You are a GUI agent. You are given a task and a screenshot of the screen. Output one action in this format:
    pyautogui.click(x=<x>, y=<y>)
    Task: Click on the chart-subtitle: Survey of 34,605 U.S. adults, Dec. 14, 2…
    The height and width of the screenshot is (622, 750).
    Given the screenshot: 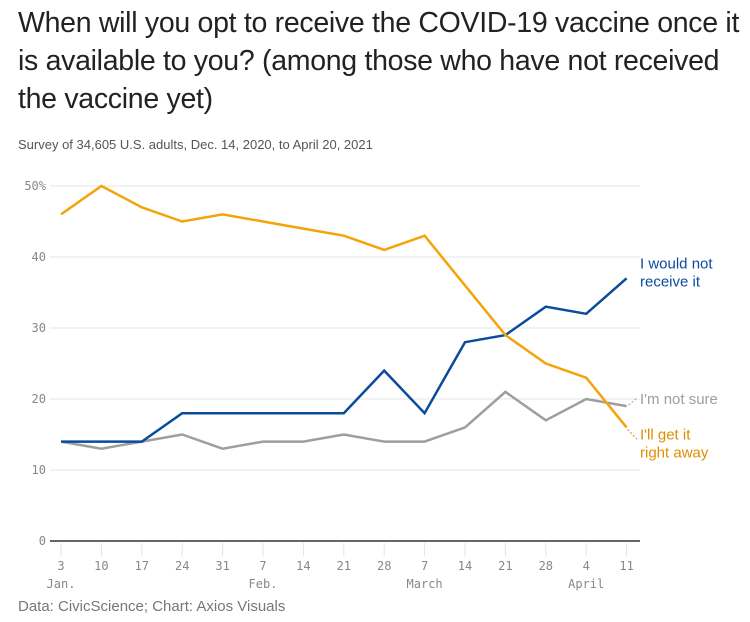 What is the action you would take?
    pyautogui.click(x=195, y=144)
    